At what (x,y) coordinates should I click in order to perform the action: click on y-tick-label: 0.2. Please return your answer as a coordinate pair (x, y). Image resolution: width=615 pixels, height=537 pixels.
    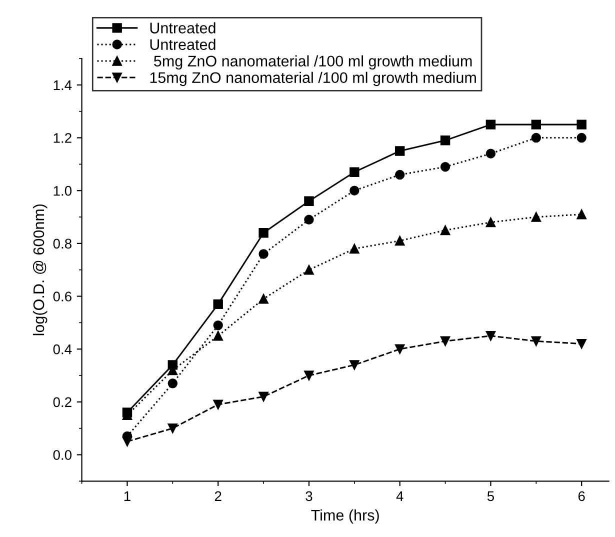
    Looking at the image, I should click on (62, 402).